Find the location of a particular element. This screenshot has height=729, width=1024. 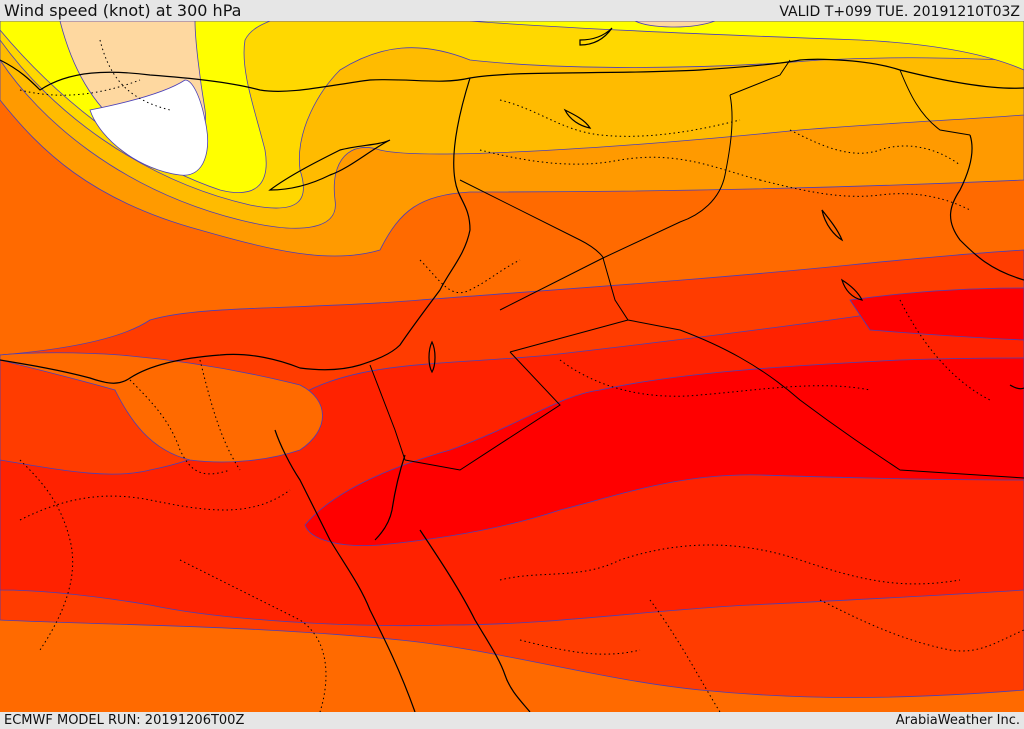

credit-label: ArabiaWeather Inc. is located at coordinates (957, 720).